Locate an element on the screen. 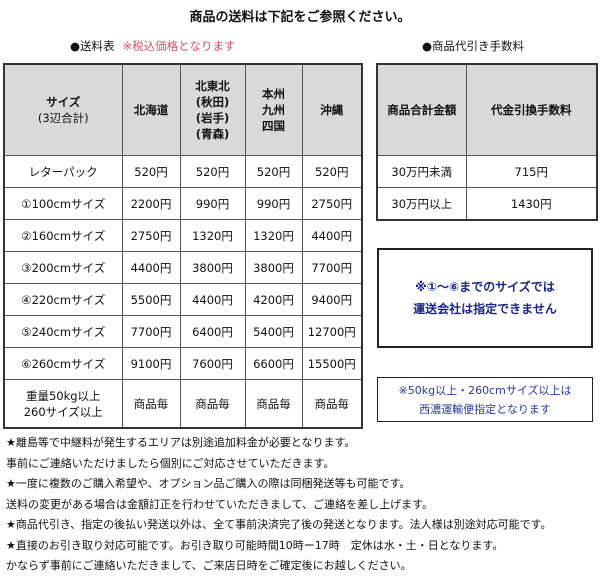 The image size is (600, 578). price-cell: 15500円 is located at coordinates (332, 363).